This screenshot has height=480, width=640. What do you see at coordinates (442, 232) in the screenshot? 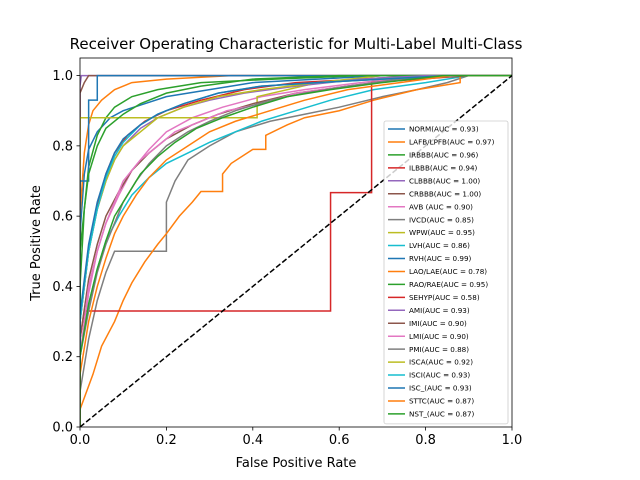
I see `legend-entry-label: WPW(AUC = 0.95)` at bounding box center [442, 232].